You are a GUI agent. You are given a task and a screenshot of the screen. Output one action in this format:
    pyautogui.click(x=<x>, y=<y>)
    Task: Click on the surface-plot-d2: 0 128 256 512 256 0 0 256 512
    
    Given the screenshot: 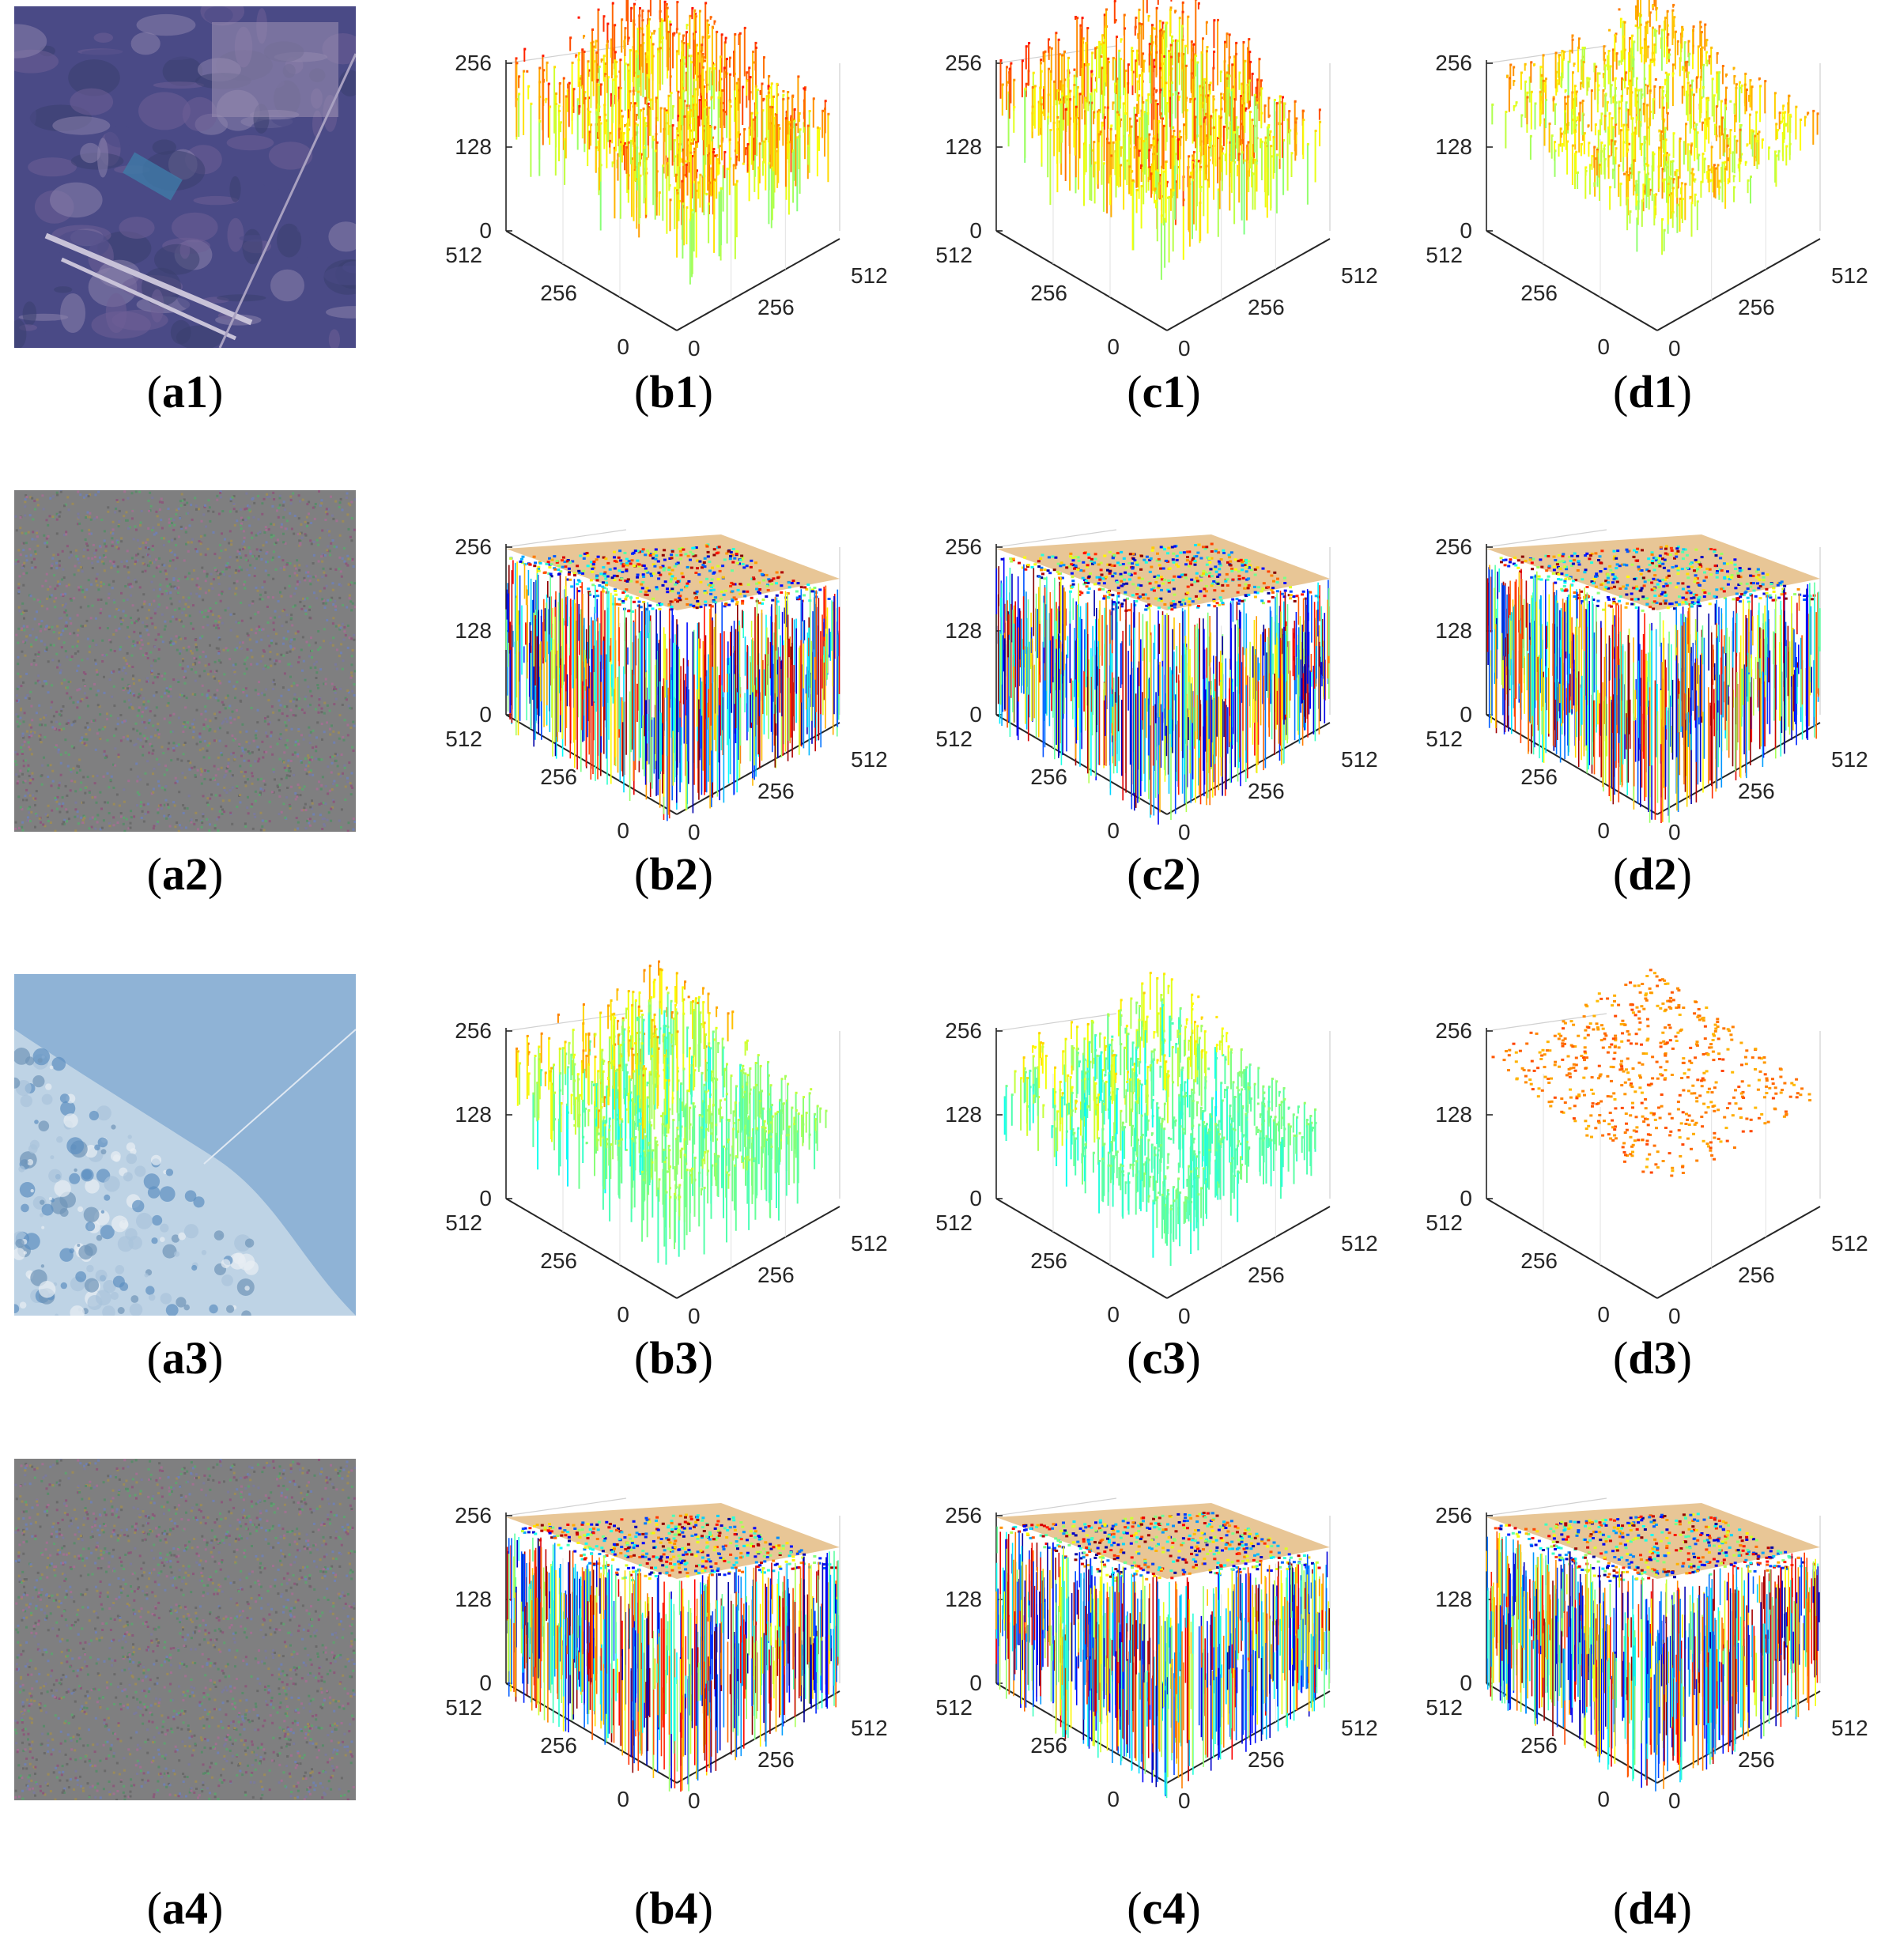 What is the action you would take?
    pyautogui.click(x=1645, y=703)
    